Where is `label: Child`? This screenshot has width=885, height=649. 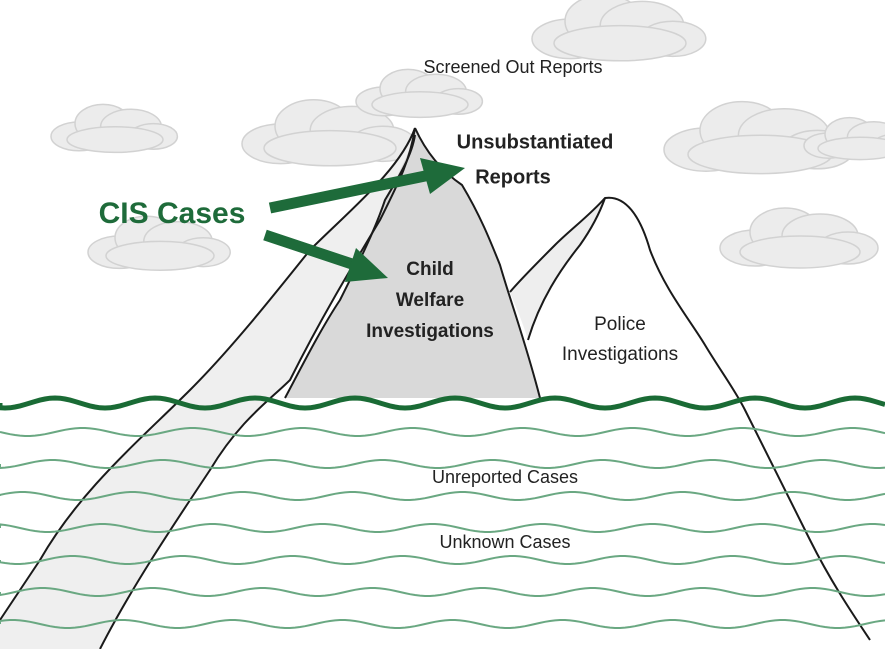 label: Child is located at coordinates (430, 269).